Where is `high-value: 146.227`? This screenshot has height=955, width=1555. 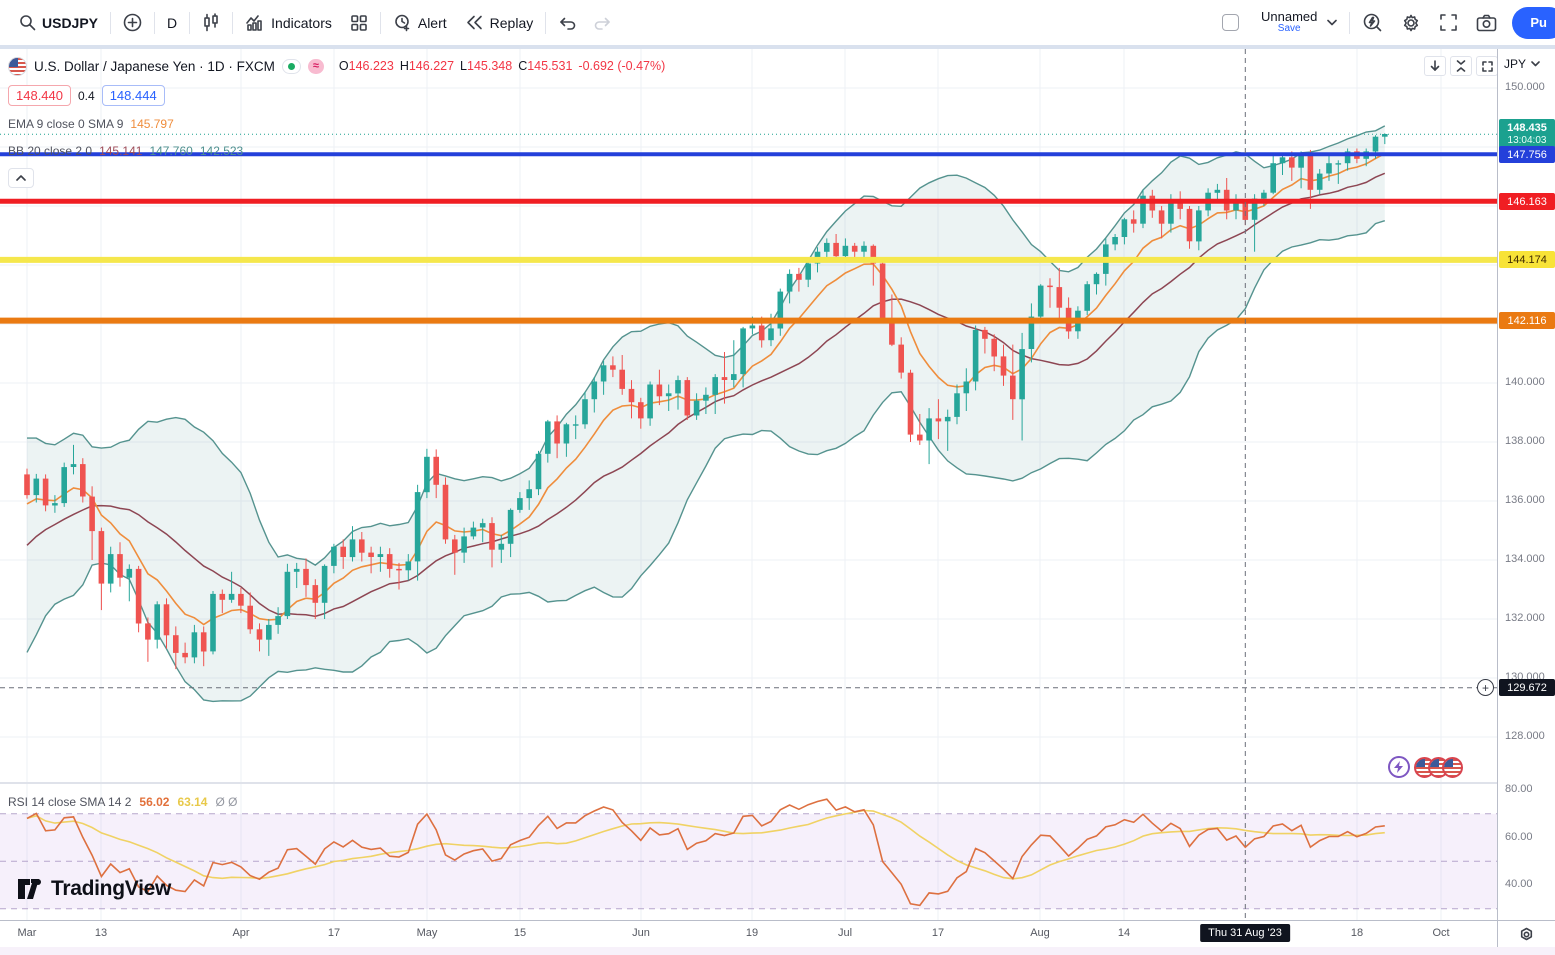 high-value: 146.227 is located at coordinates (431, 66).